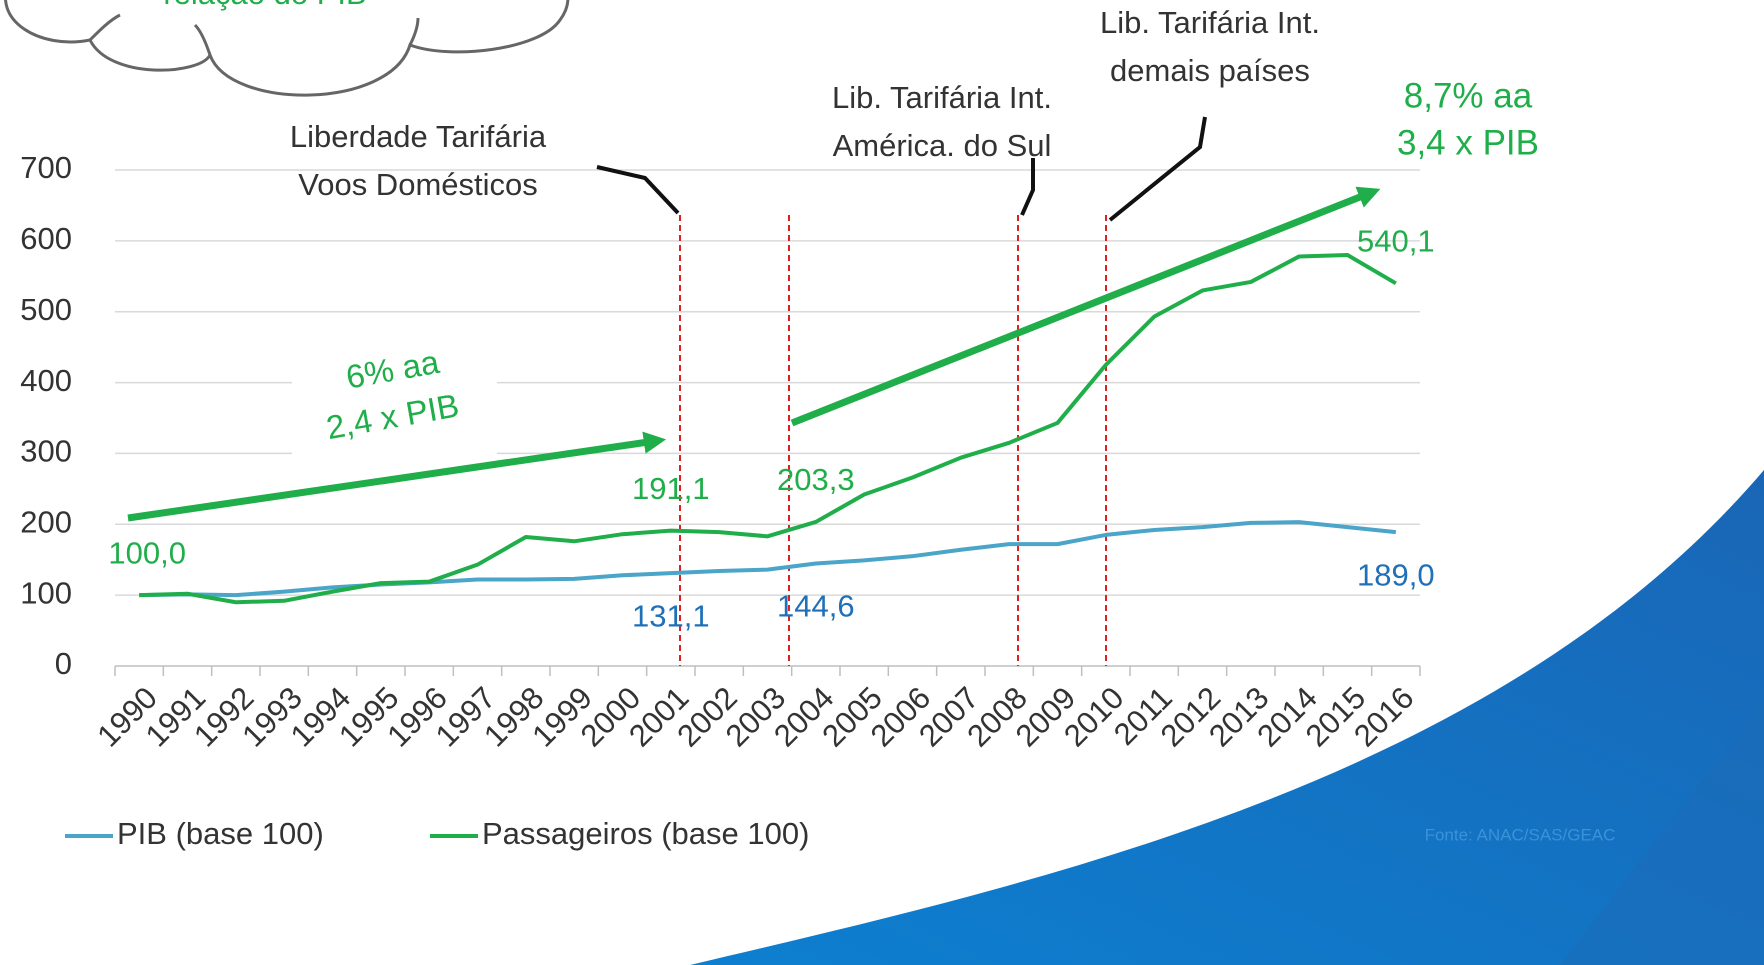 This screenshot has width=1764, height=965. I want to click on y-tick-label: 700, so click(46, 167).